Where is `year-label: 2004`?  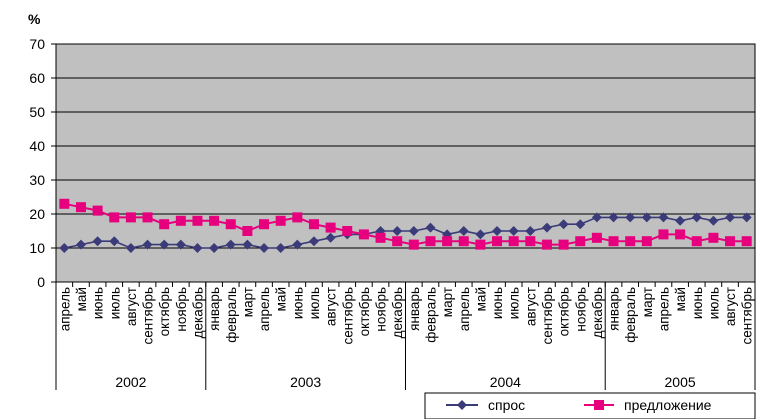 year-label: 2004 is located at coordinates (505, 382).